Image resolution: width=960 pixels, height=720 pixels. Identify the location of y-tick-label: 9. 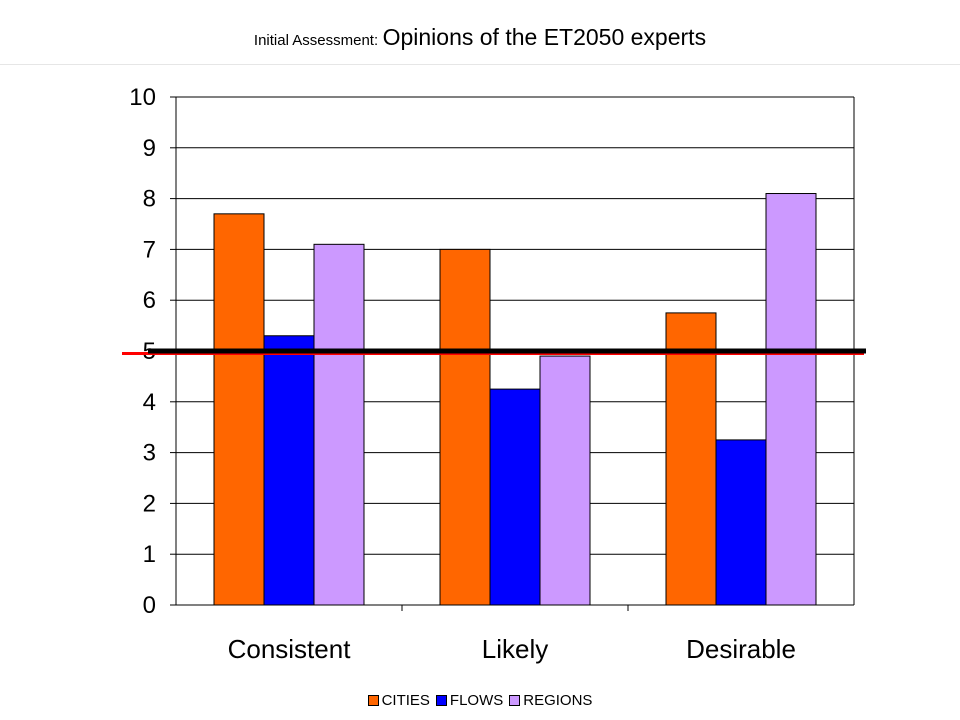
(149, 148).